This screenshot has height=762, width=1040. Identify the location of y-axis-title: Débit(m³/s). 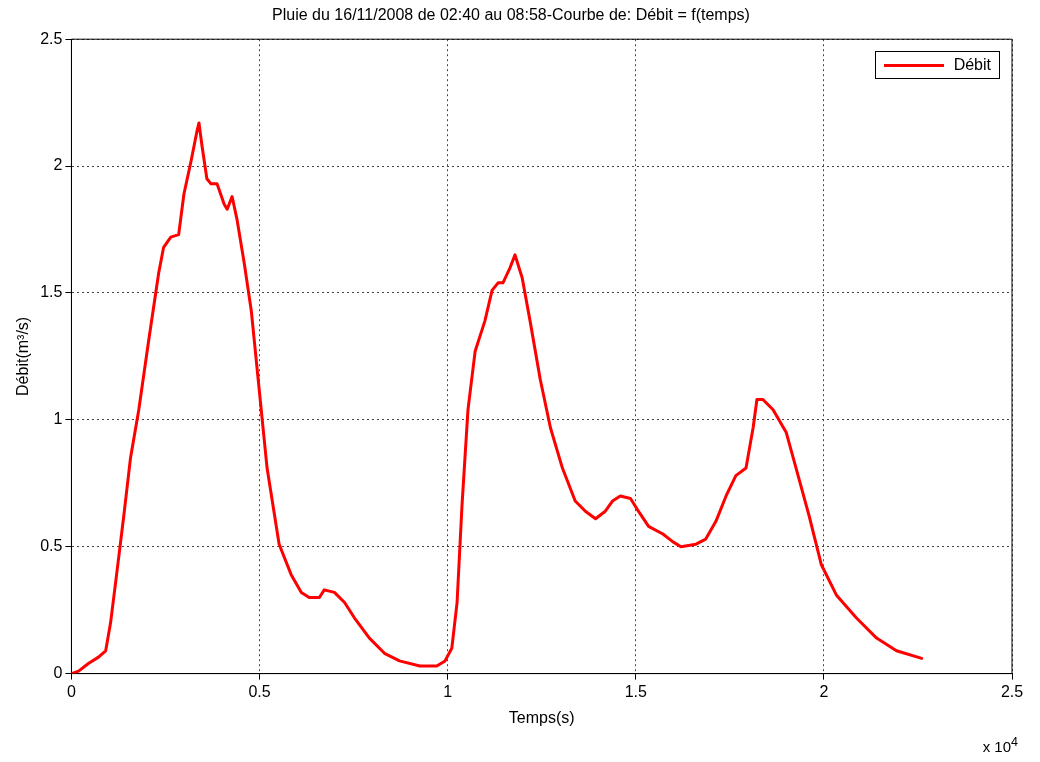
(23, 356).